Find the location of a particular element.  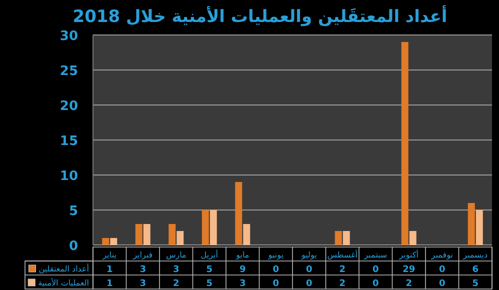

y-tick-label: 20 is located at coordinates (69, 106).